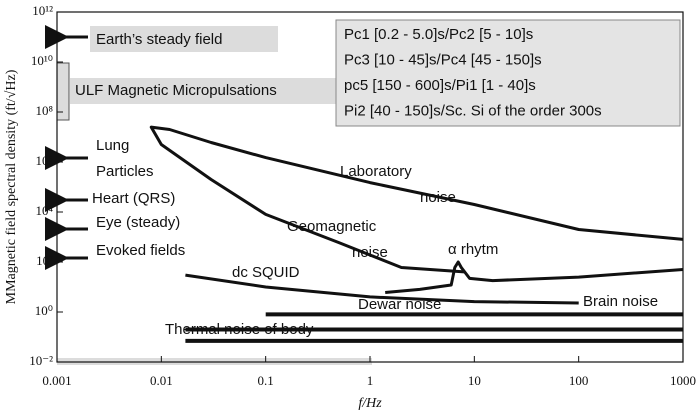 The image size is (700, 415). What do you see at coordinates (56, 380) in the screenshot?
I see `x-tick-label: 0.001` at bounding box center [56, 380].